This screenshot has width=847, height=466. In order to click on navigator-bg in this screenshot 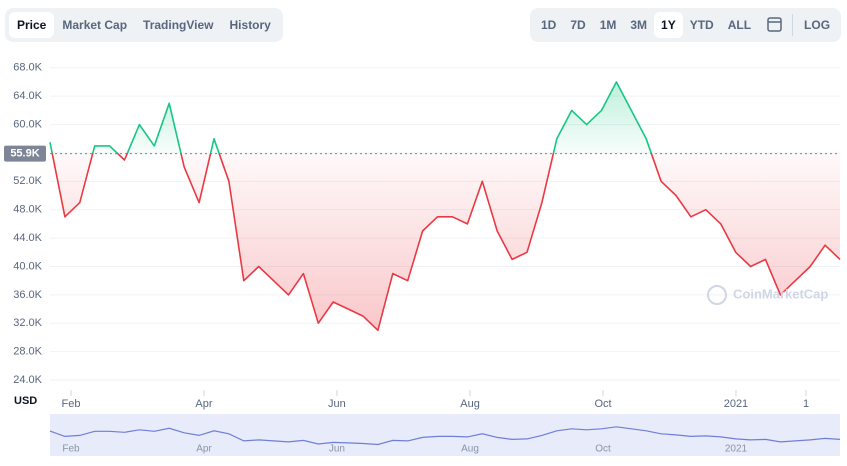, I will do `click(445, 435)`.